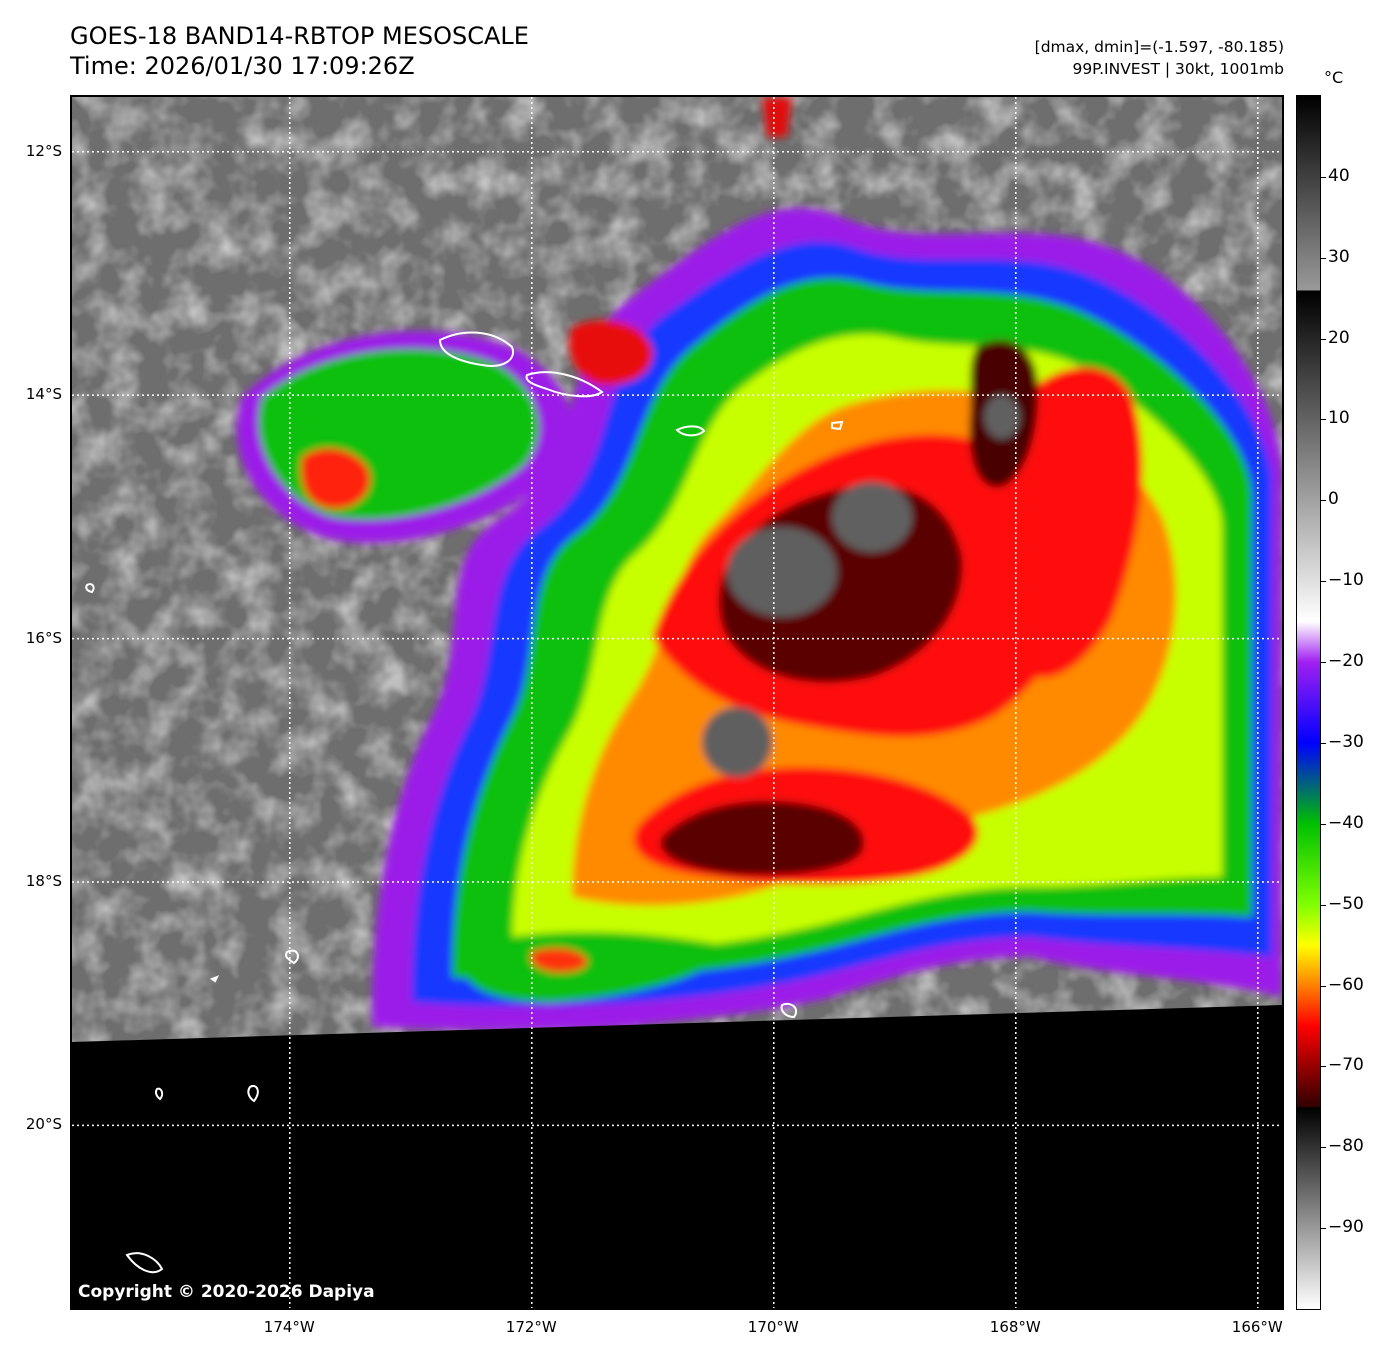 Image resolution: width=1388 pixels, height=1359 pixels. I want to click on colorbar, so click(1308, 702).